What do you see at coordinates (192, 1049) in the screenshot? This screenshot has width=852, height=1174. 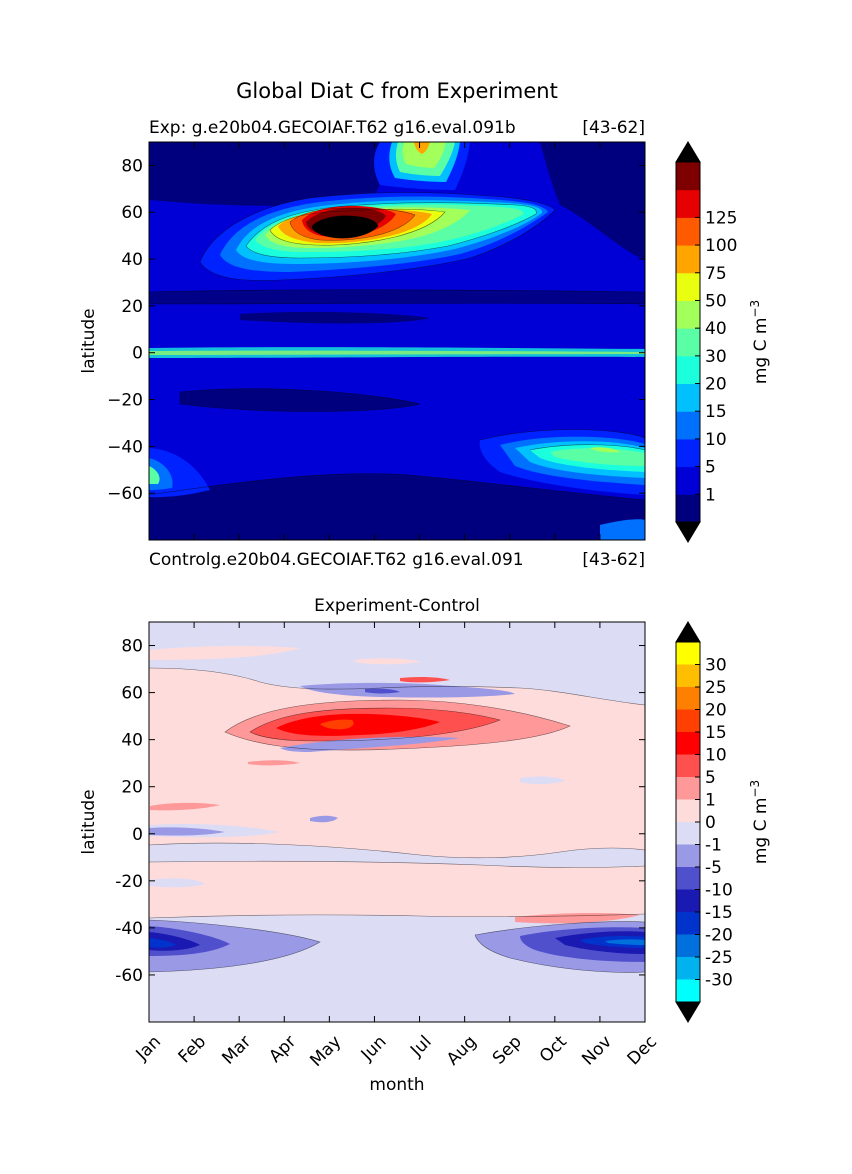 I see `xtick-label: Feb` at bounding box center [192, 1049].